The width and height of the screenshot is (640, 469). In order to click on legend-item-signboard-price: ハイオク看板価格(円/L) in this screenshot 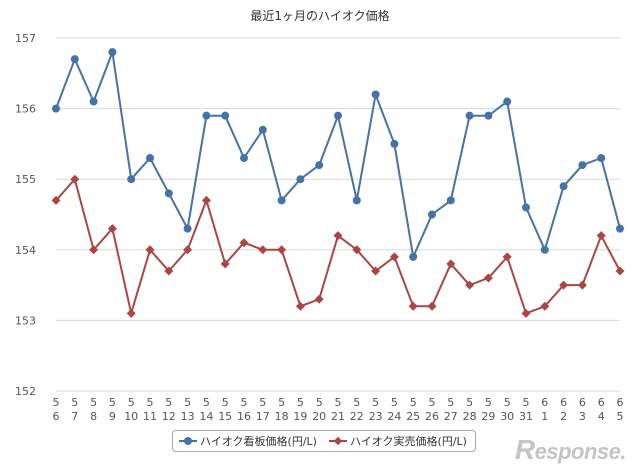, I will do `click(248, 441)`.